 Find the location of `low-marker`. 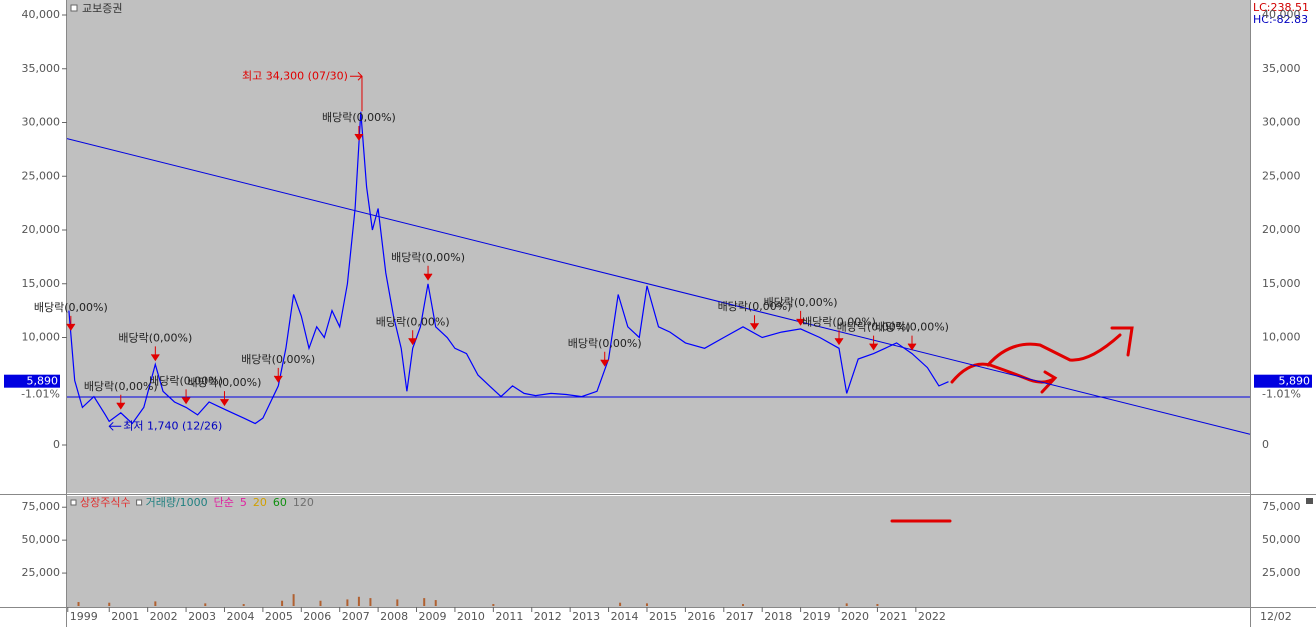

low-marker is located at coordinates (115, 426).